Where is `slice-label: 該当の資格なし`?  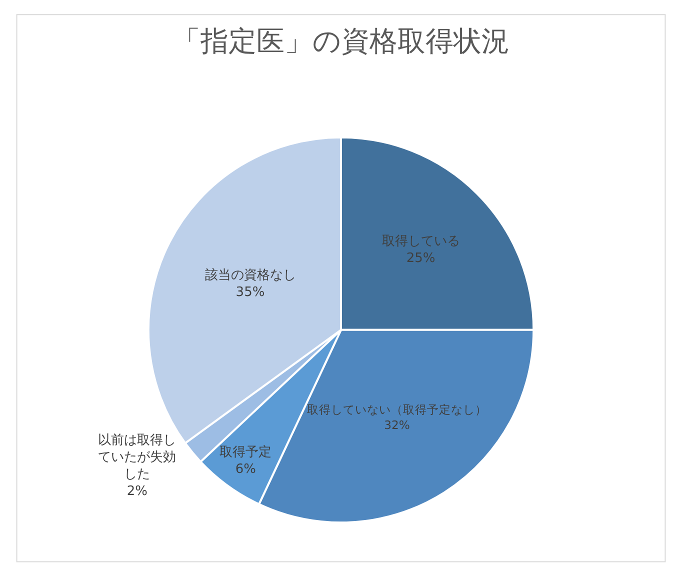 slice-label: 該当の資格なし is located at coordinates (250, 275).